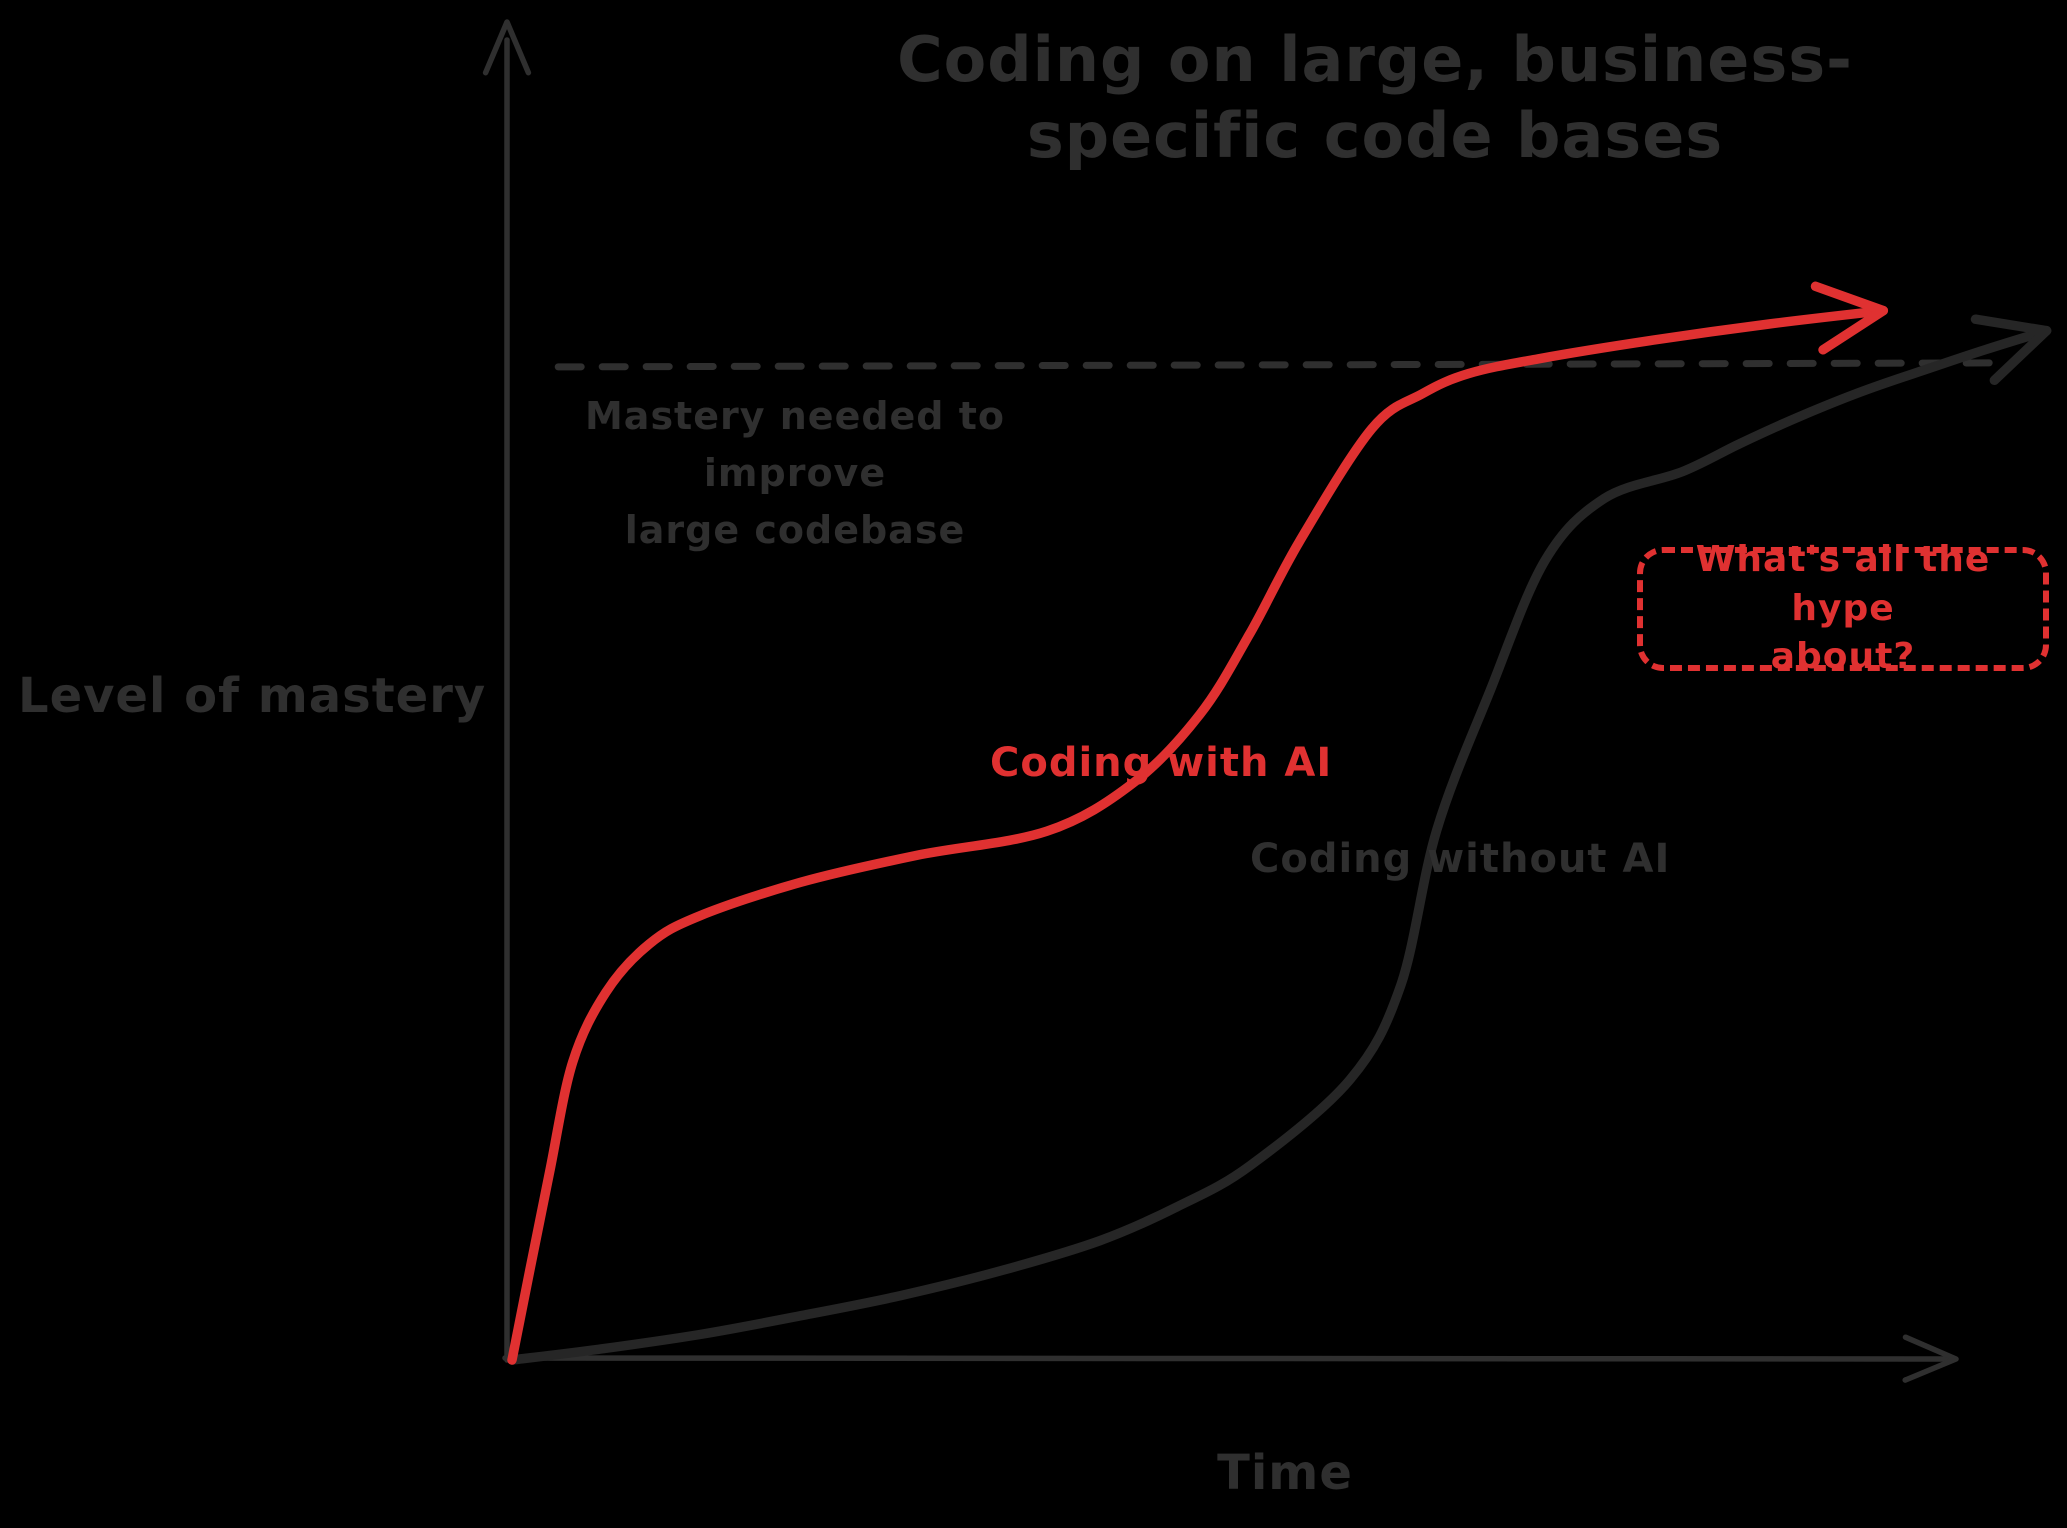 The height and width of the screenshot is (1528, 2067). I want to click on mastery-threshold-line, so click(1274, 365).